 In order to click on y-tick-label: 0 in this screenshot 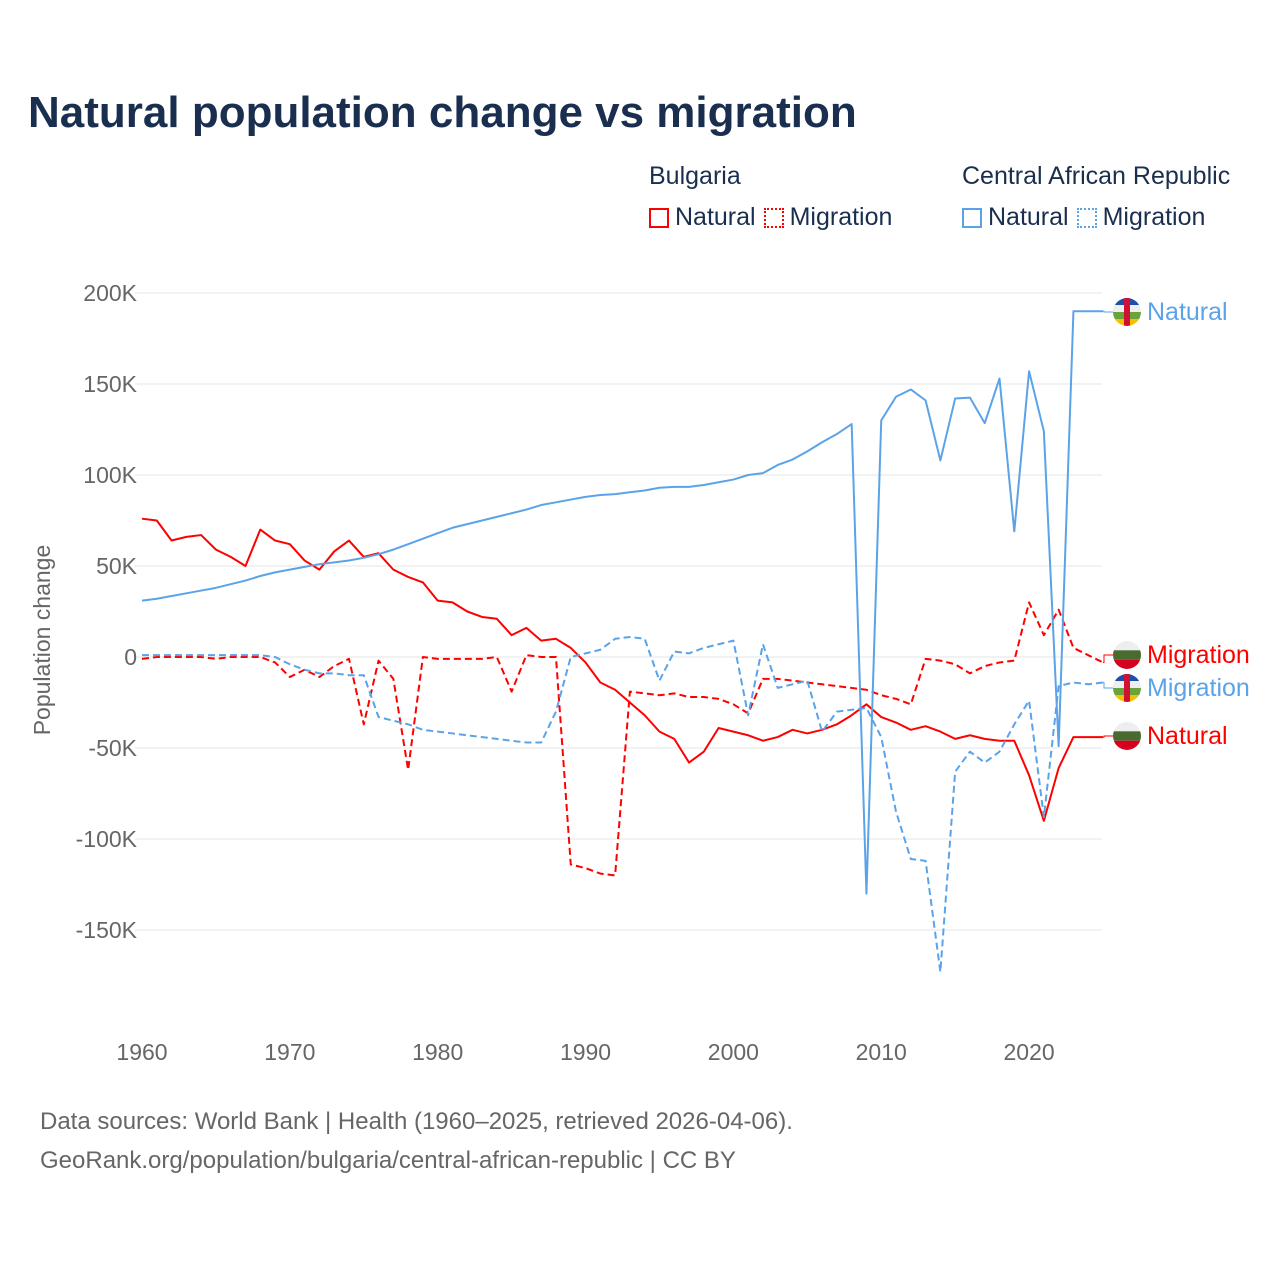, I will do `click(130, 657)`.